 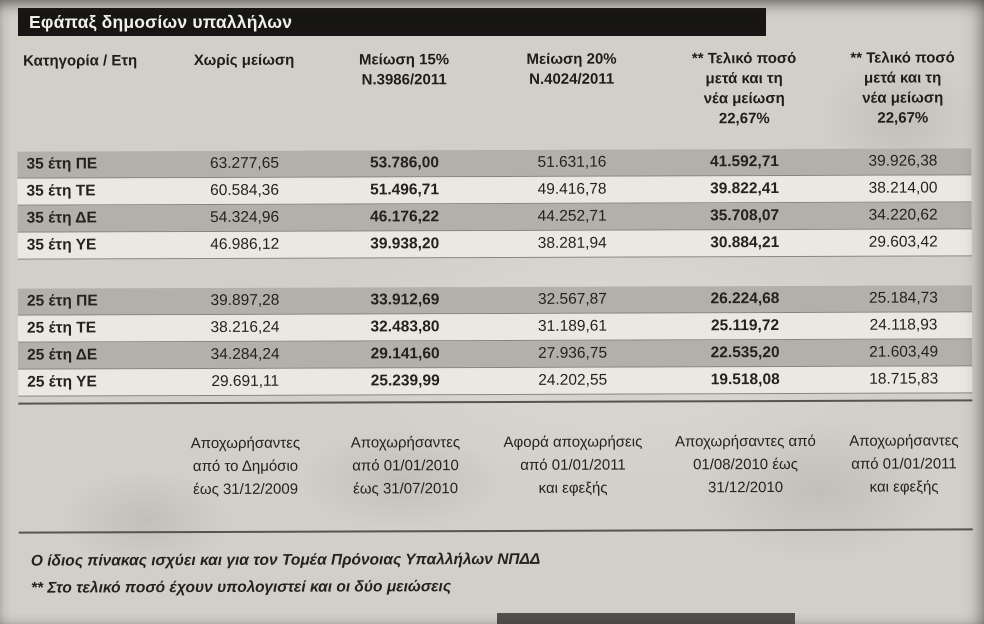 What do you see at coordinates (745, 243) in the screenshot?
I see `cell-final-amount-1: 30.884,21` at bounding box center [745, 243].